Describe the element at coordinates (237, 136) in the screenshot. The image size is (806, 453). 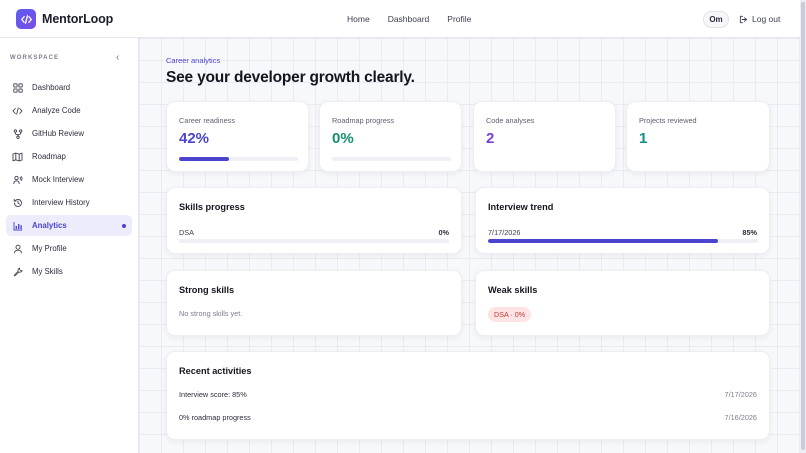
I see `stat-card-career-readiness: Career readiness 42%` at that location.